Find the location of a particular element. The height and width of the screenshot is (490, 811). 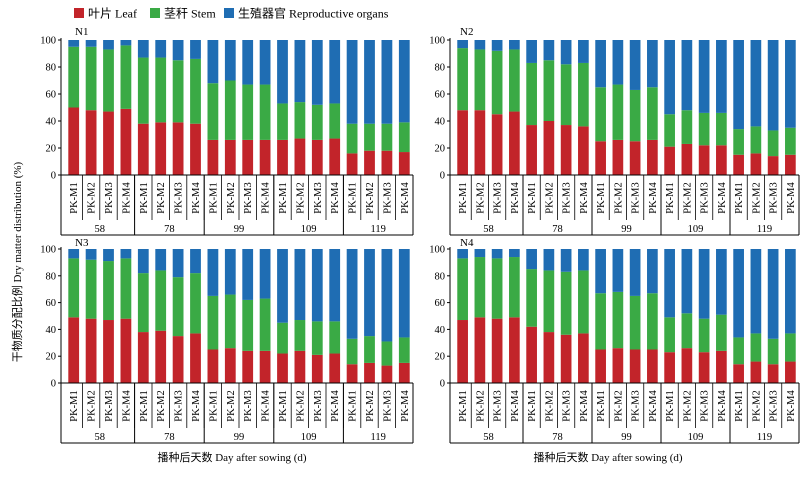

legend-swatch-repro is located at coordinates (229, 13).